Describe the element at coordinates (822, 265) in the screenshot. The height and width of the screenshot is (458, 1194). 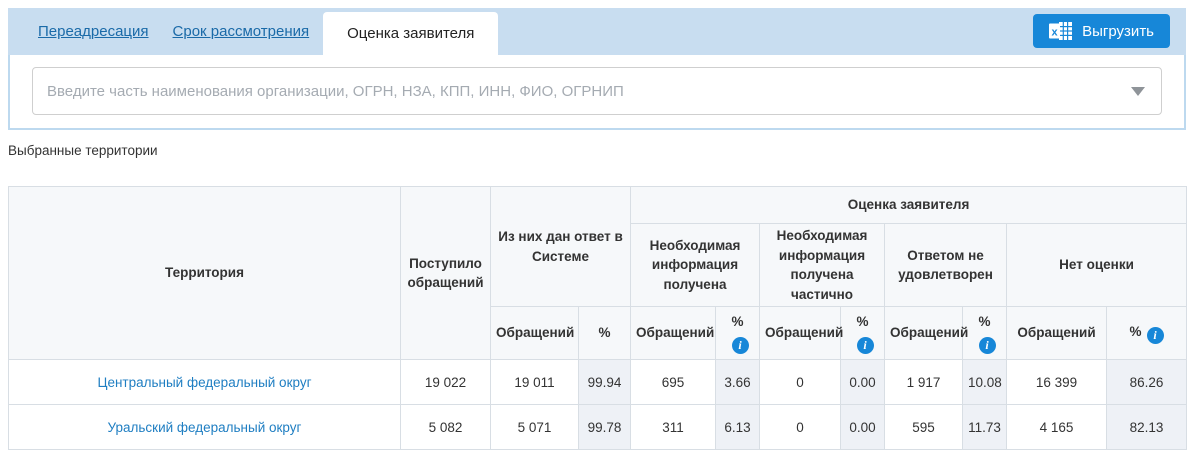
I see `column-group-info-partial: Необходимая информация получена частично` at that location.